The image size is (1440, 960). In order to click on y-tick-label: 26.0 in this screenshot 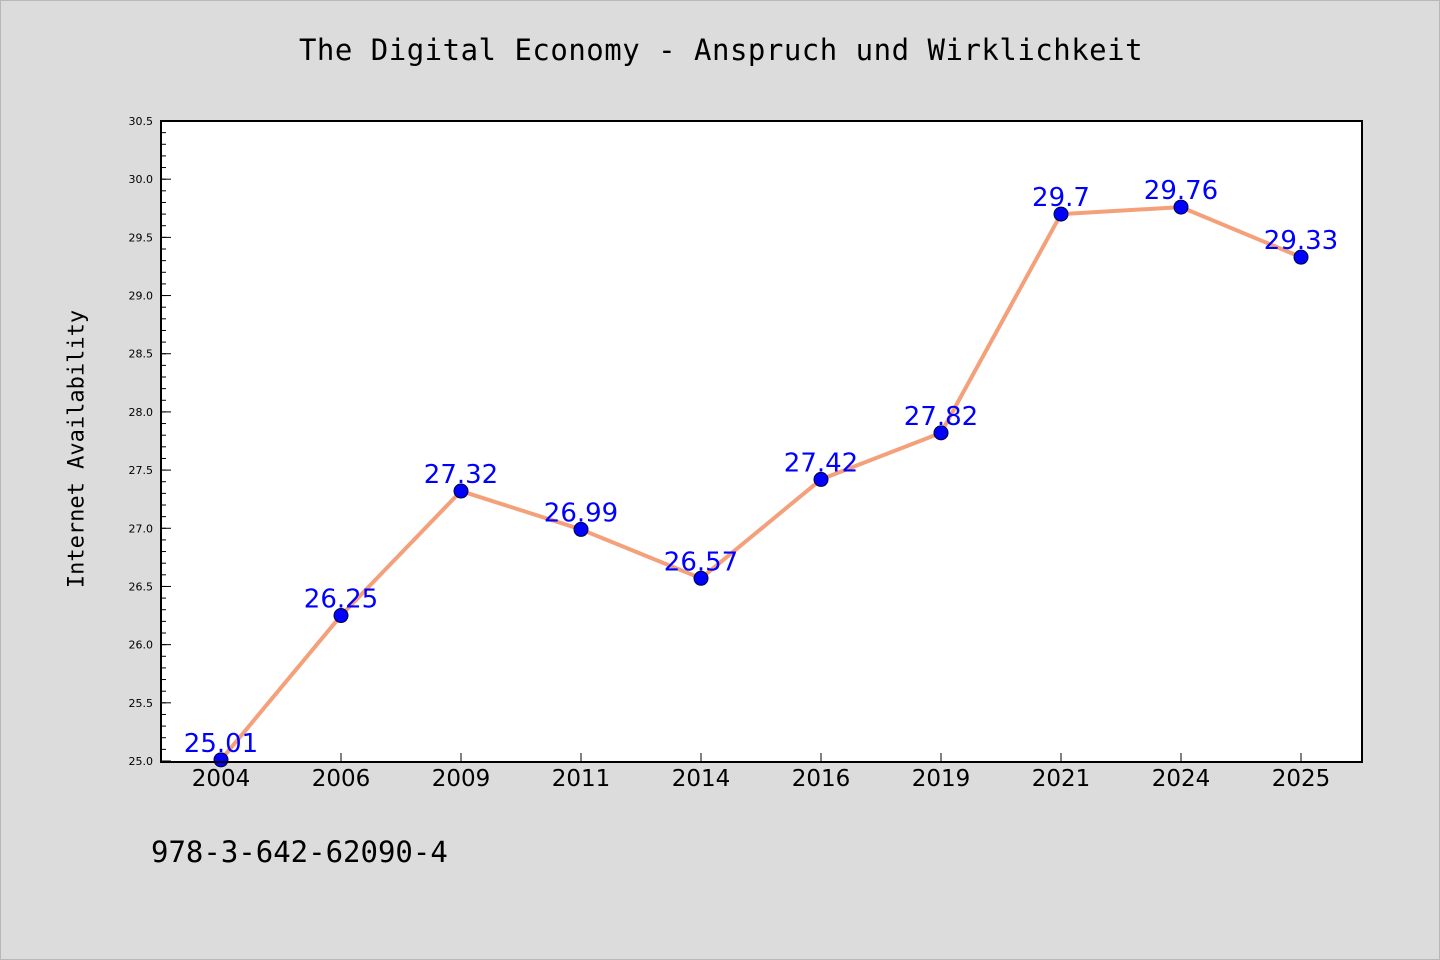, I will do `click(141, 645)`.